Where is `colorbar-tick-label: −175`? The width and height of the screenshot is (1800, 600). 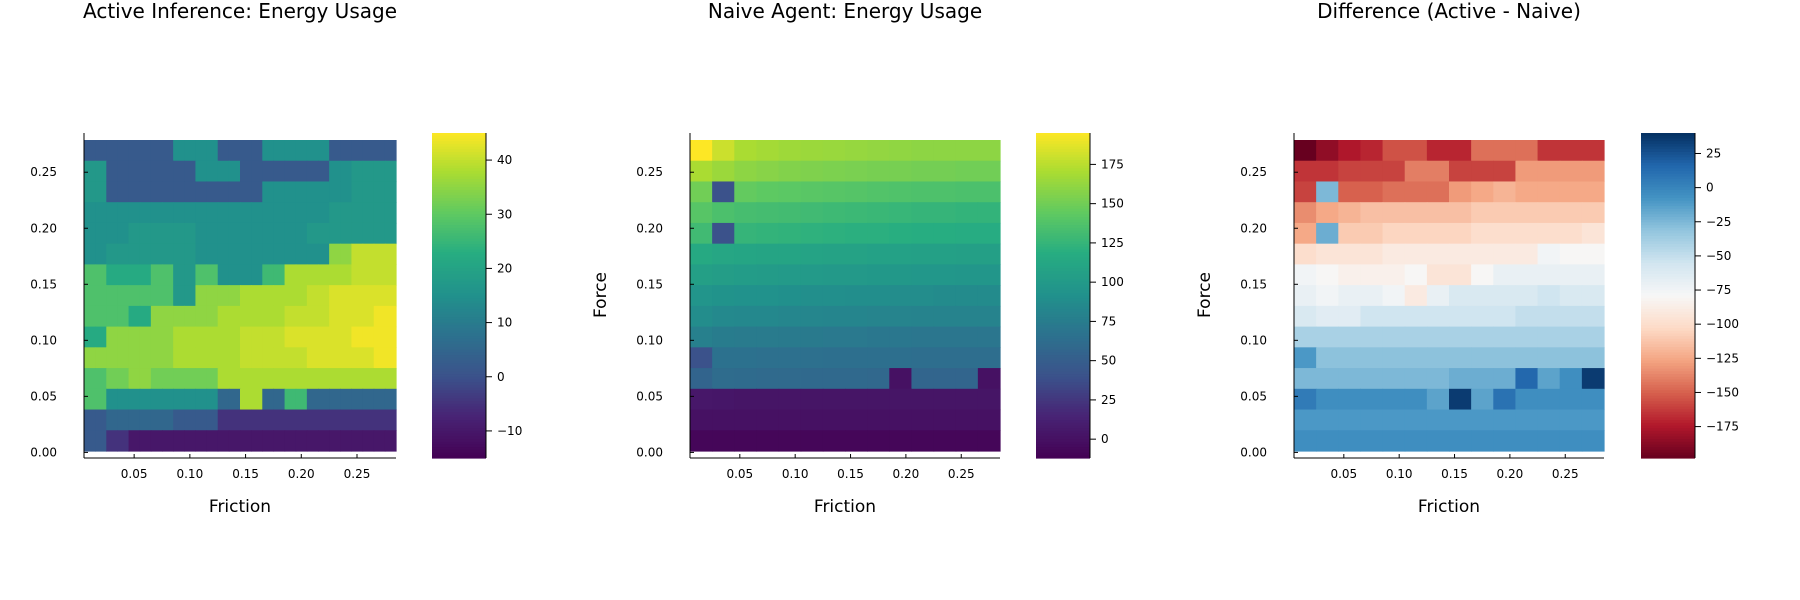 colorbar-tick-label: −175 is located at coordinates (1722, 427).